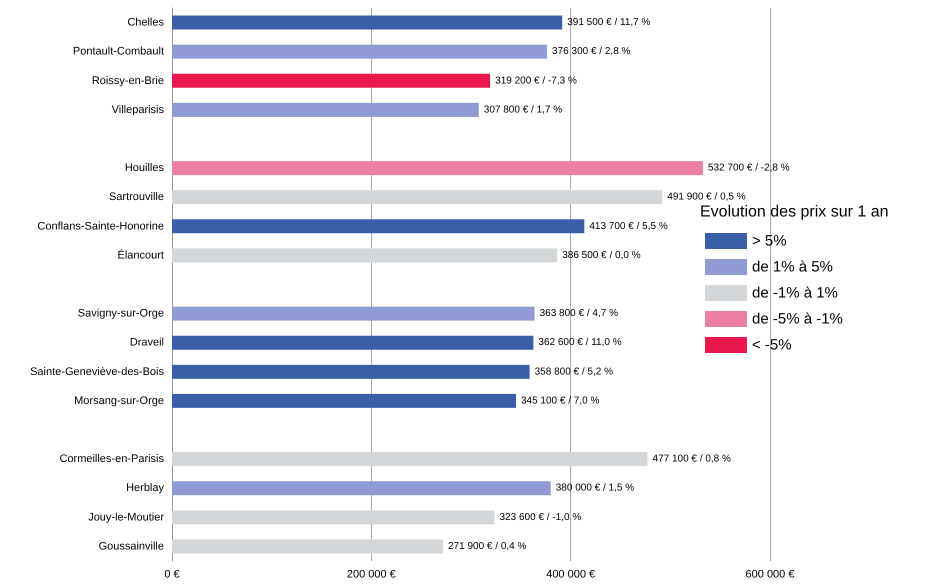  Describe the element at coordinates (523, 110) in the screenshot. I see `data-label: 307 800 € / 1,7 %` at that location.